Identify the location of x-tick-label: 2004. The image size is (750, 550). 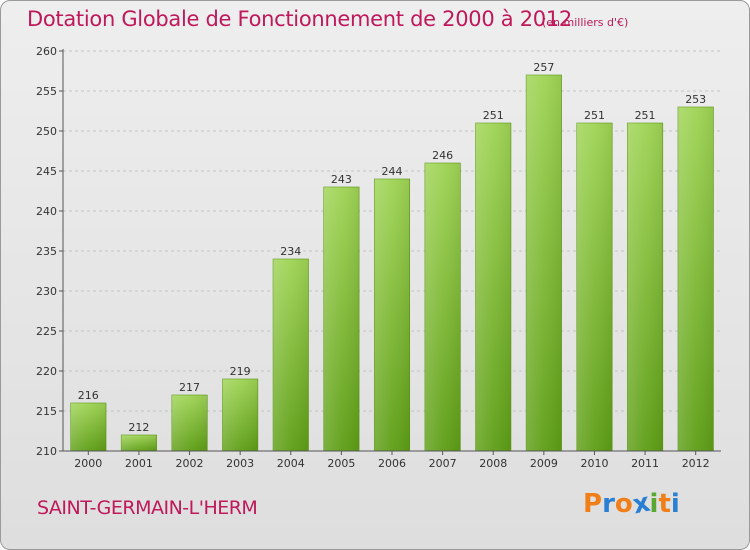
(291, 463).